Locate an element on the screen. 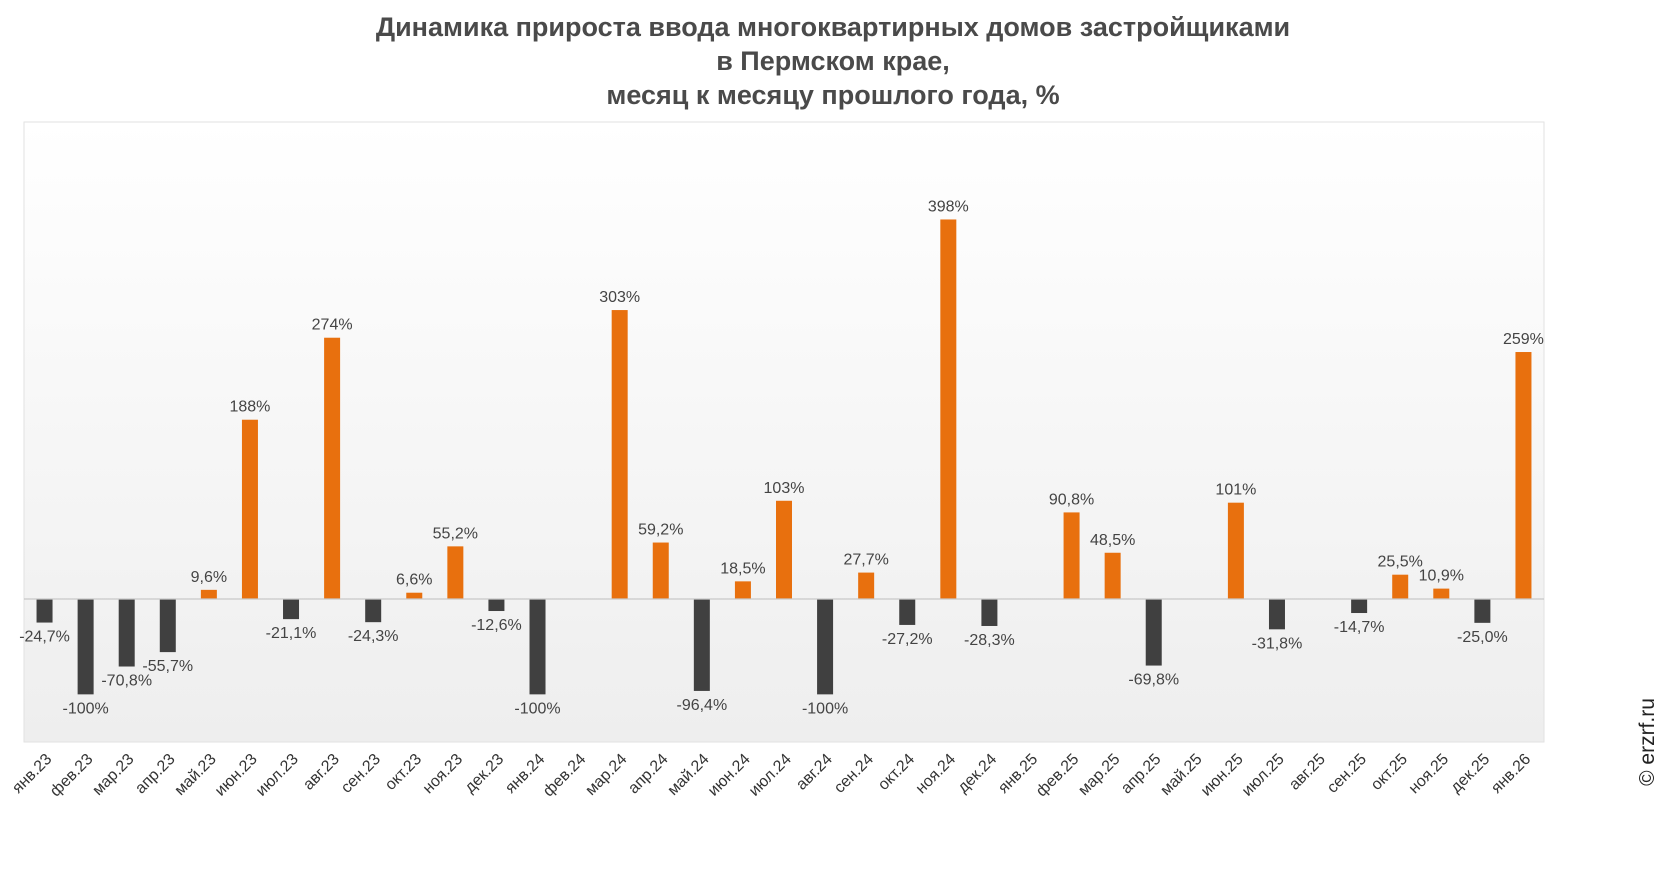  x-tick-label: апр.23 is located at coordinates (155, 774).